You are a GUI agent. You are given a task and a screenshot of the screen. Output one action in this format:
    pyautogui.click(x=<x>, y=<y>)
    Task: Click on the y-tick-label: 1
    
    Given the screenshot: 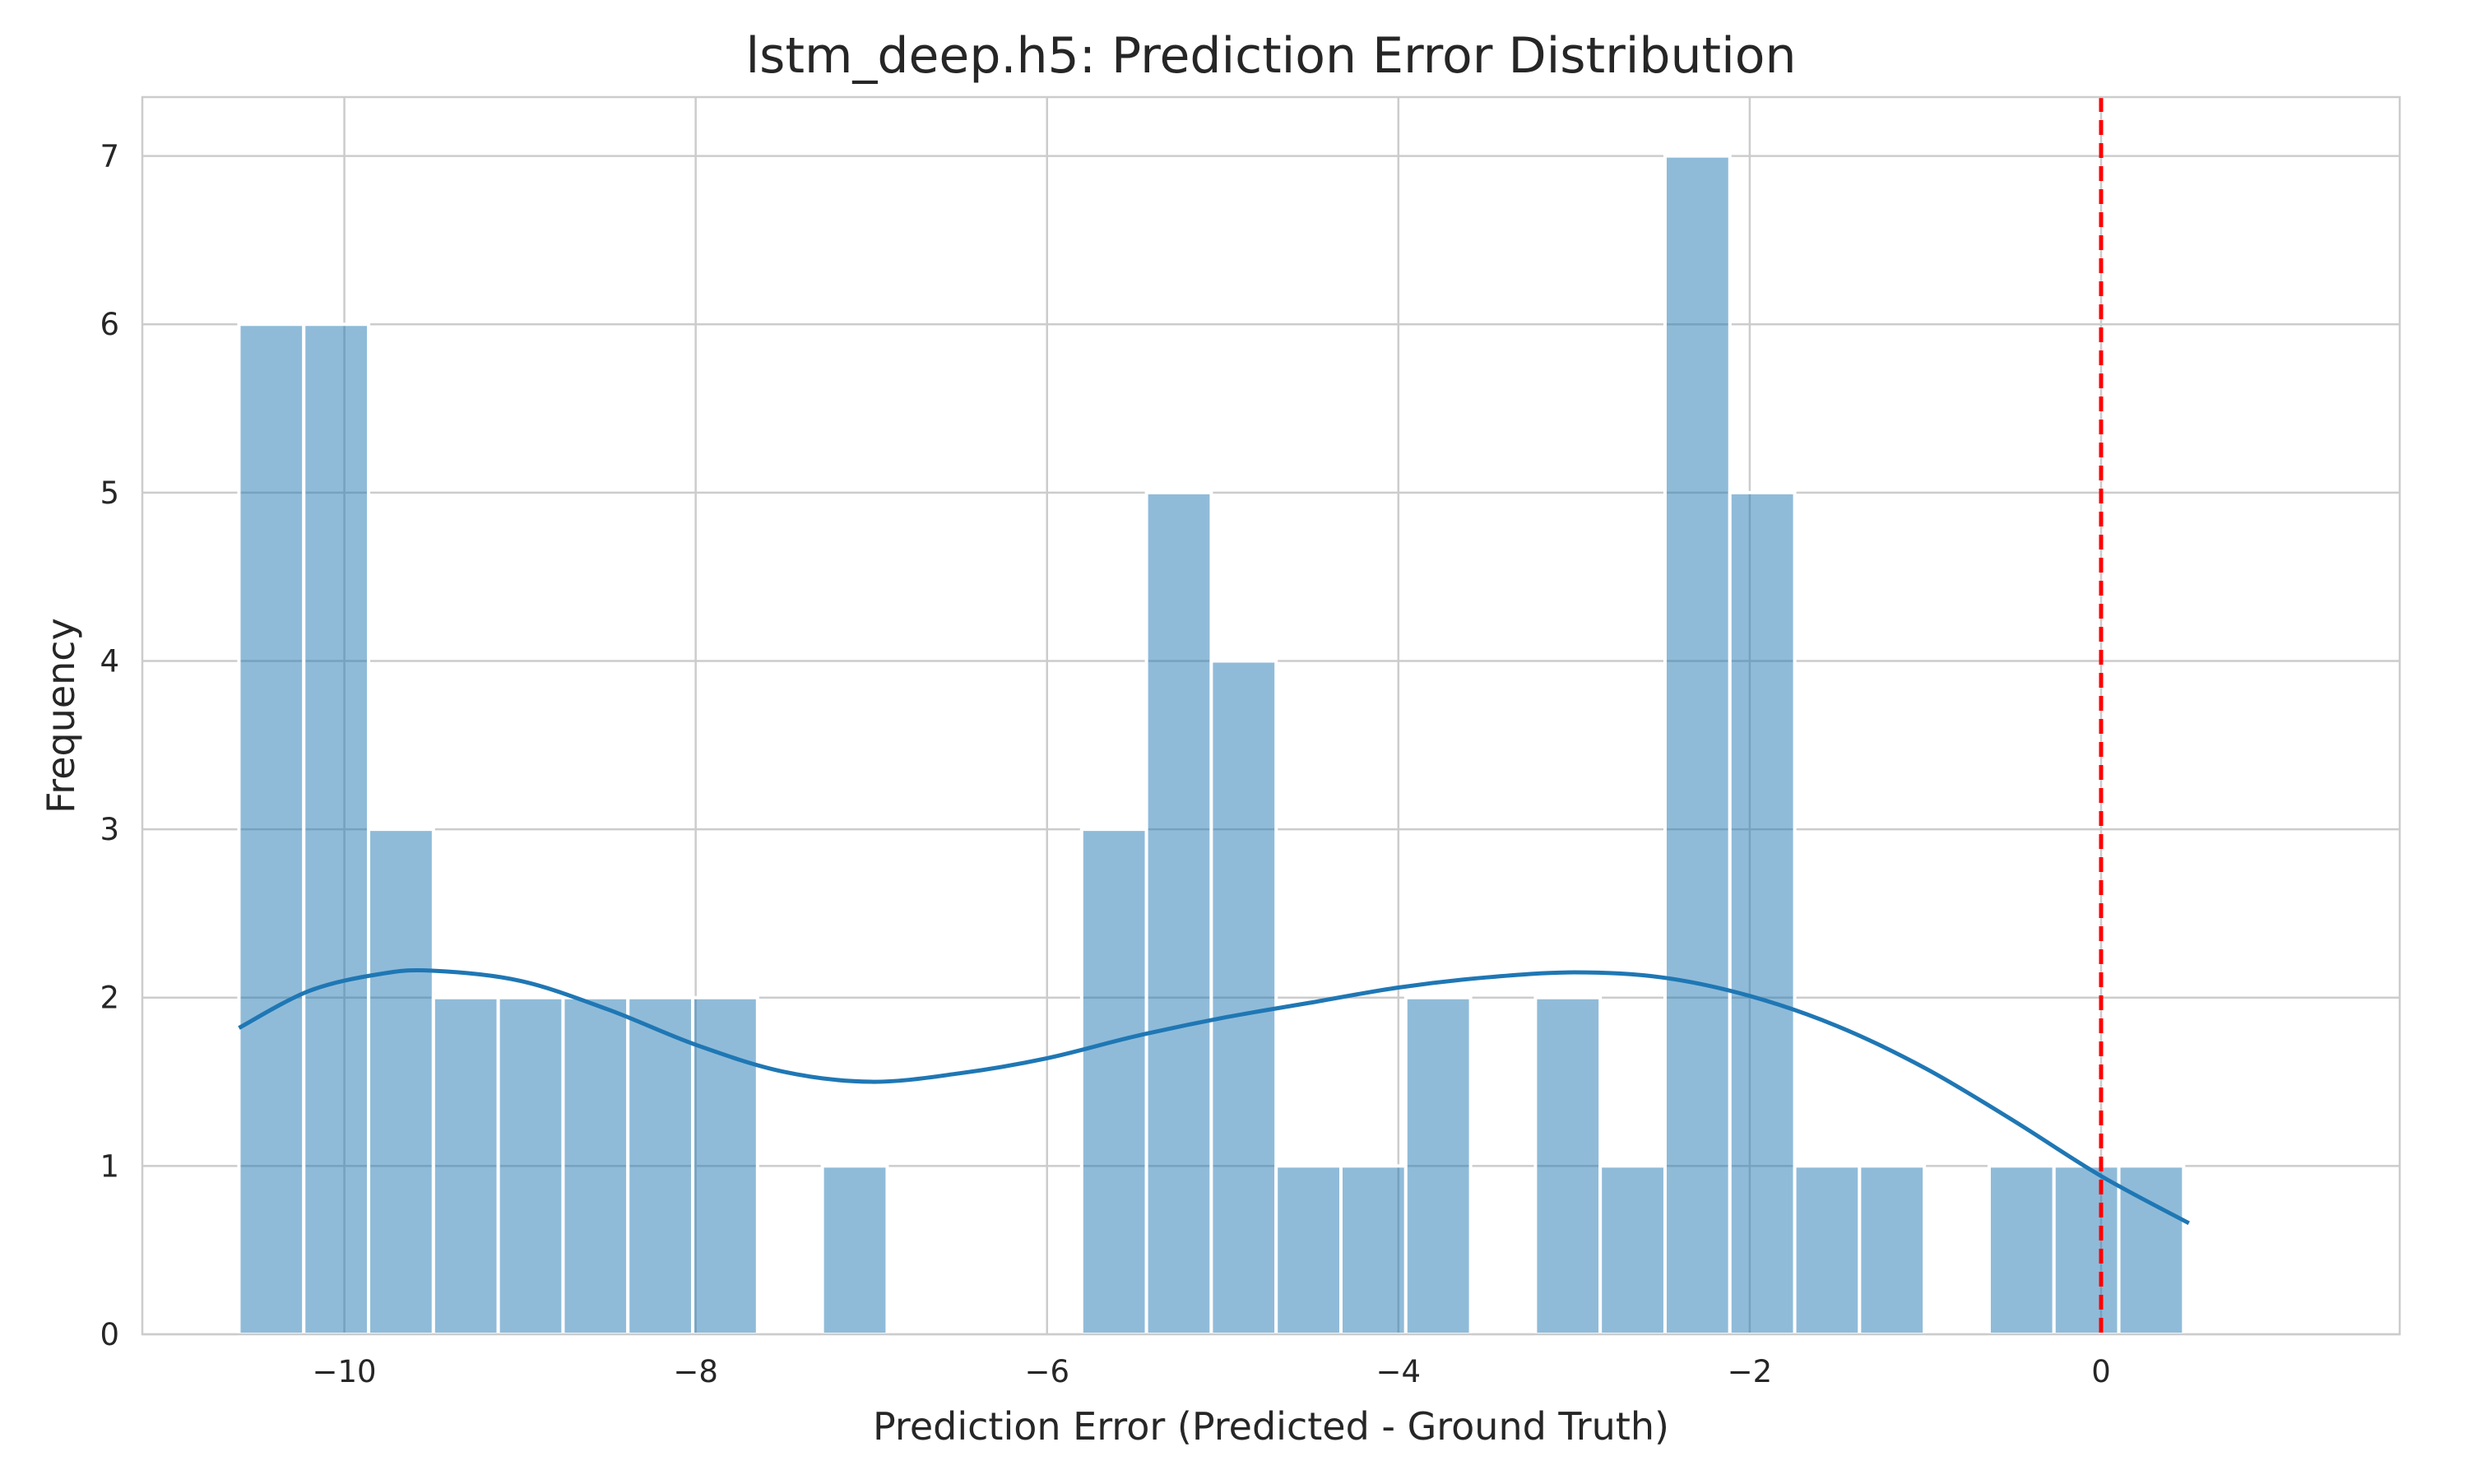 What is the action you would take?
    pyautogui.click(x=109, y=1166)
    